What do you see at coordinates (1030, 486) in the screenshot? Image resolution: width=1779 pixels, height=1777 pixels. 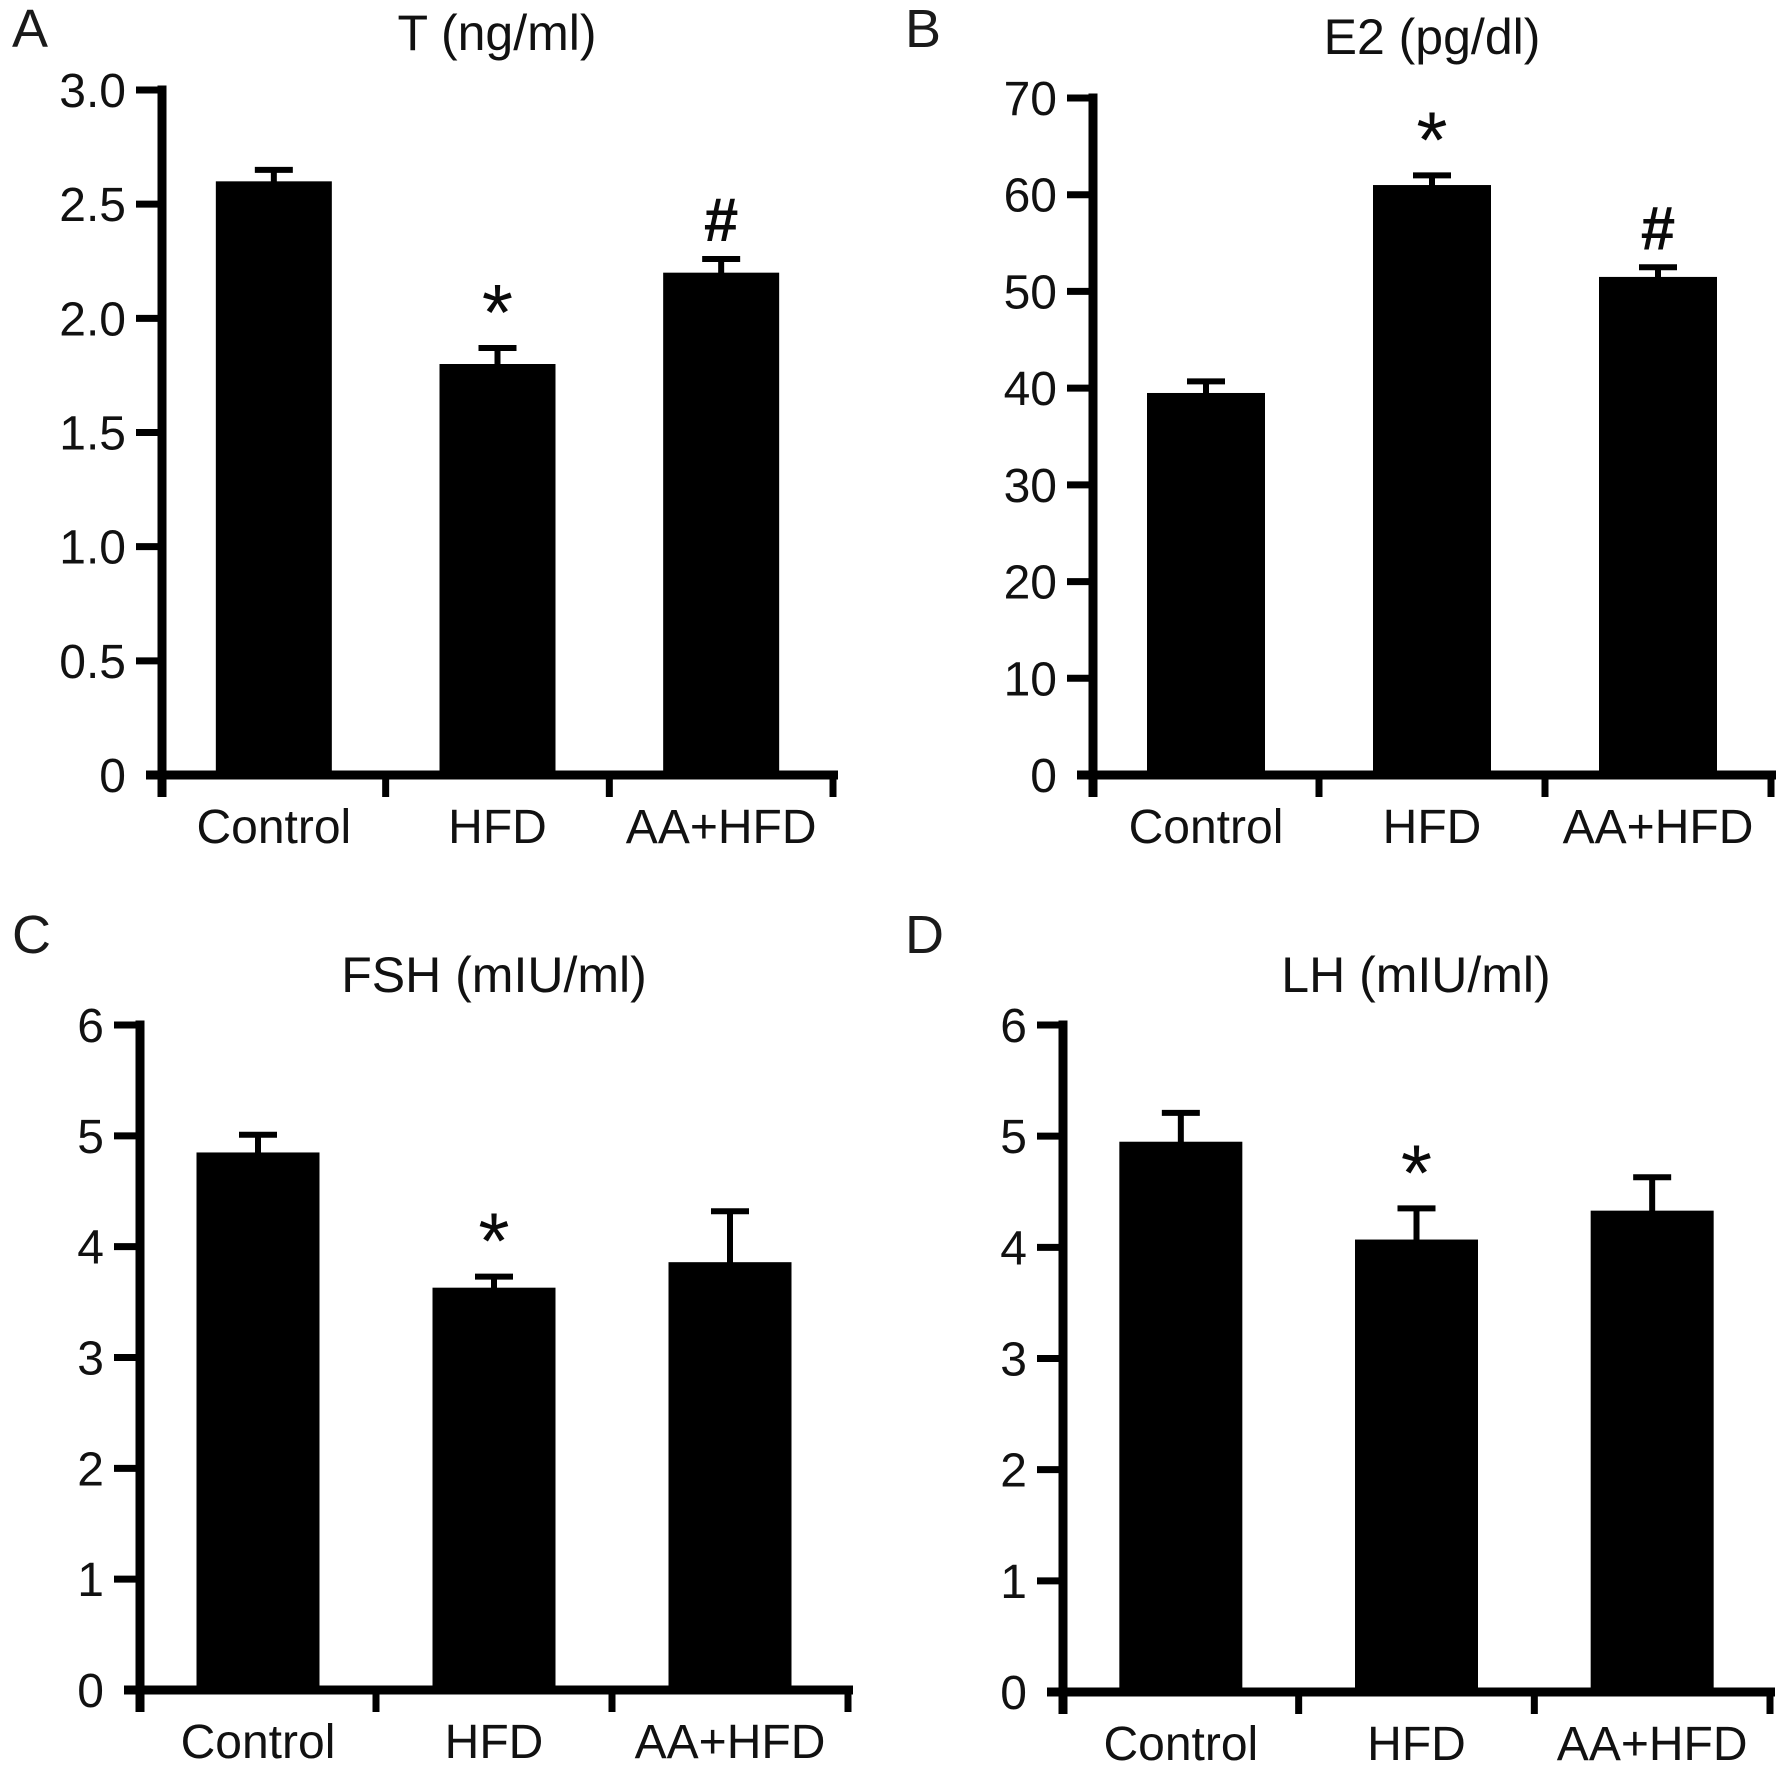 I see `y-tick-label: 30` at bounding box center [1030, 486].